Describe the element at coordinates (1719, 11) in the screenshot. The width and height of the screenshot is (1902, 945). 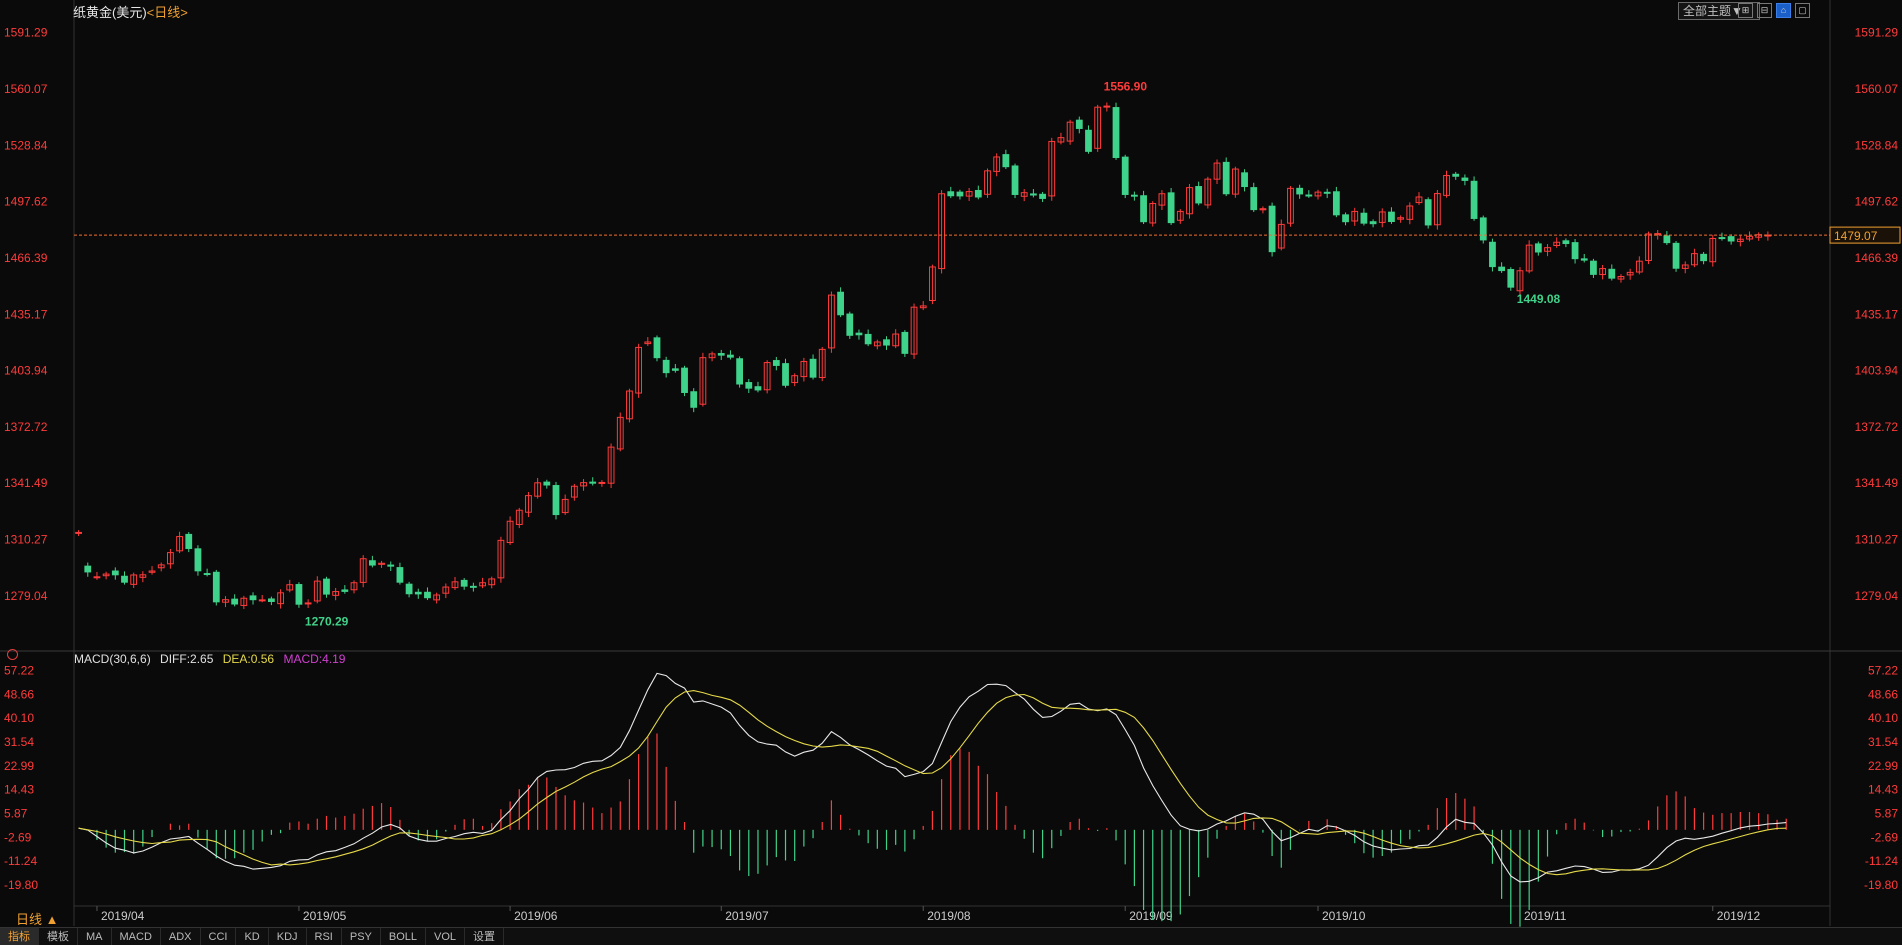
I see `theme-select: 全部主题▼` at that location.